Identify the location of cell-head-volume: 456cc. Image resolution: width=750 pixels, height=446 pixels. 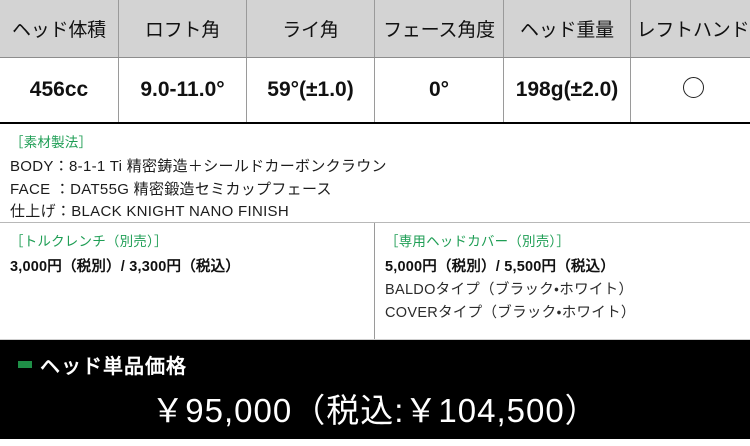
(59, 90).